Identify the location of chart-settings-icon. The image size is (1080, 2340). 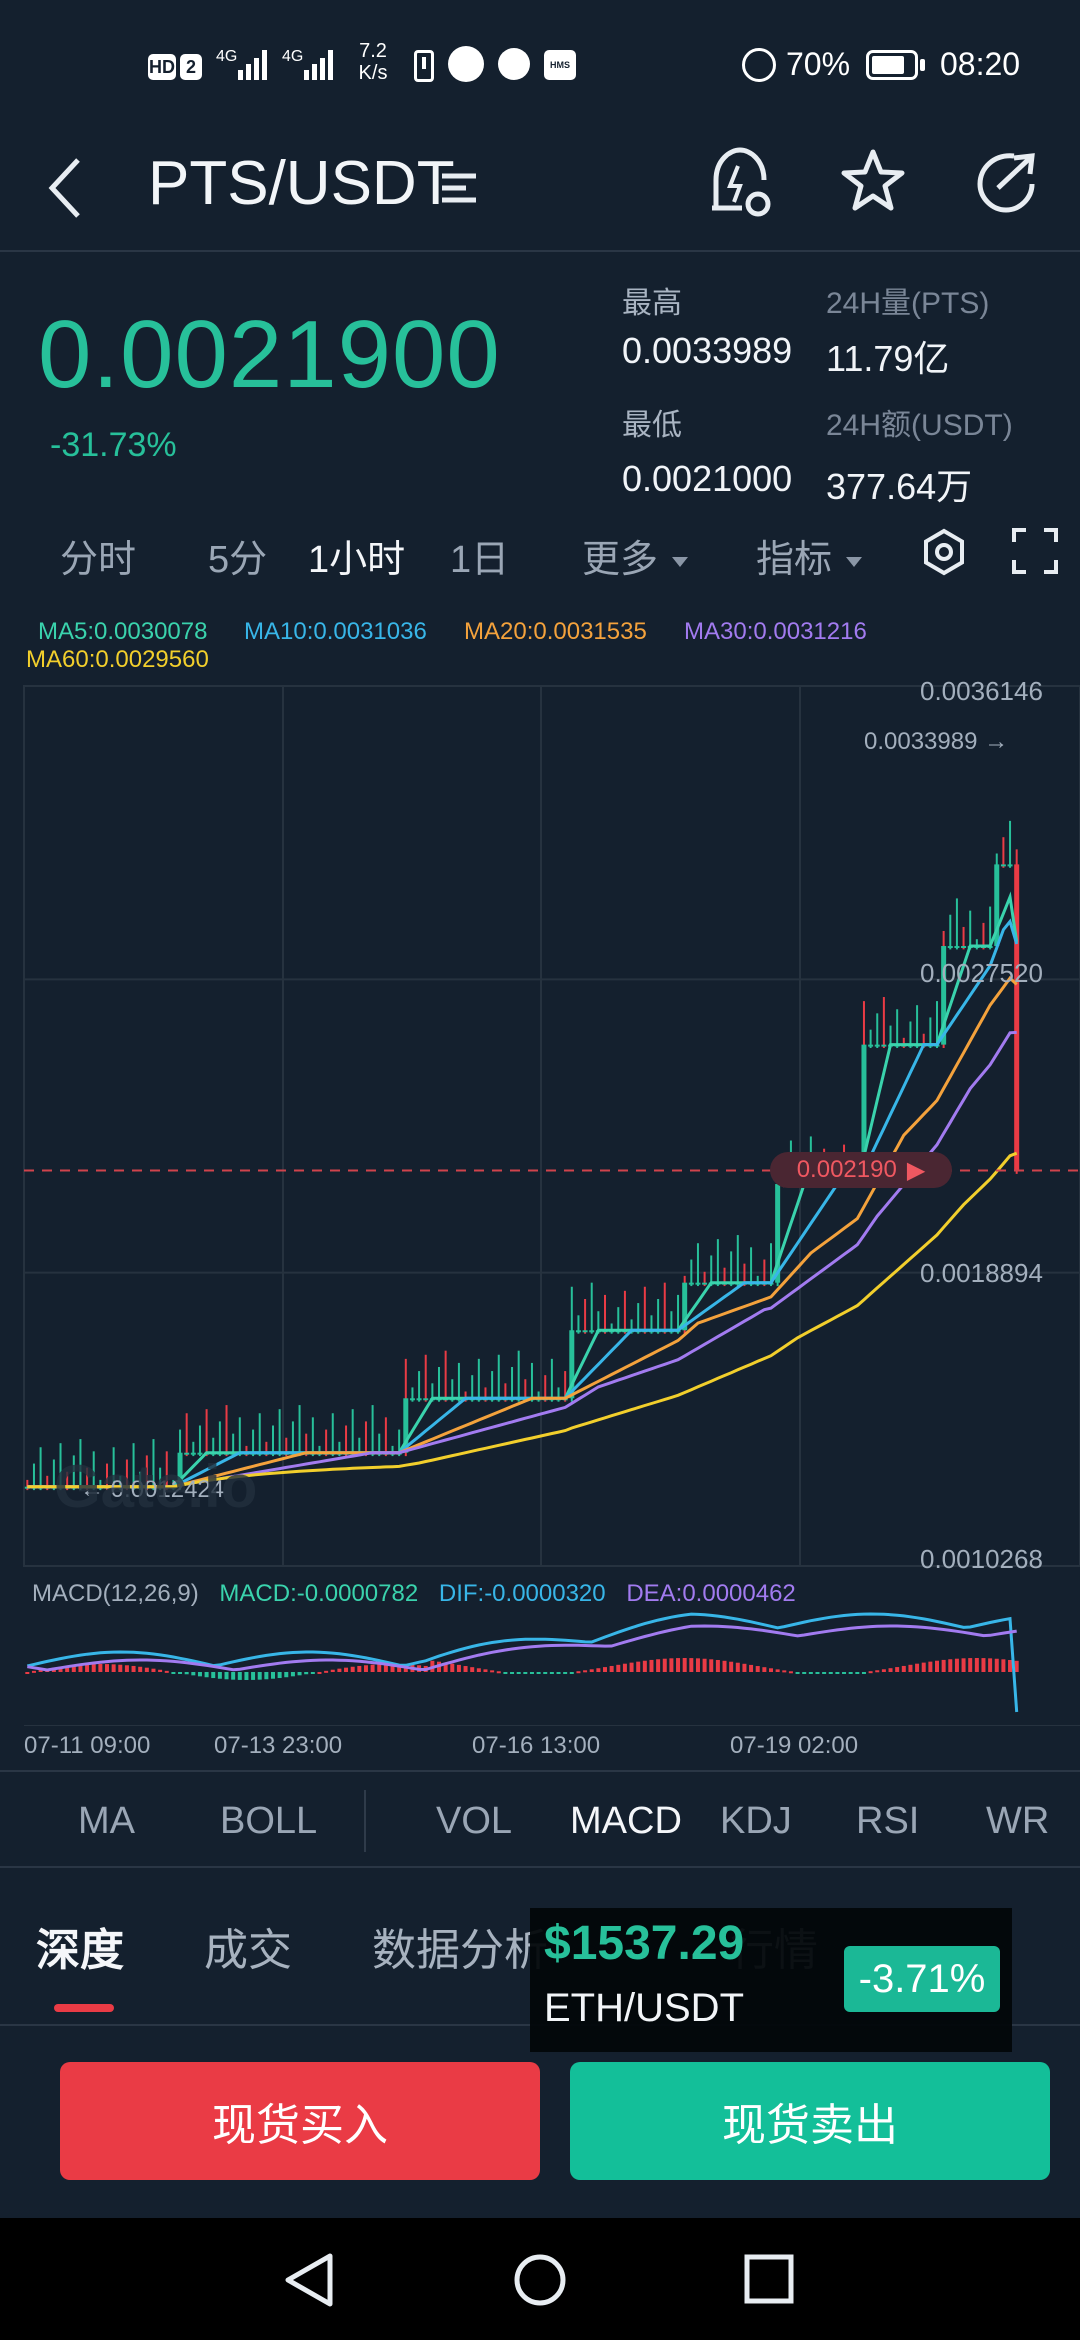
(944, 552).